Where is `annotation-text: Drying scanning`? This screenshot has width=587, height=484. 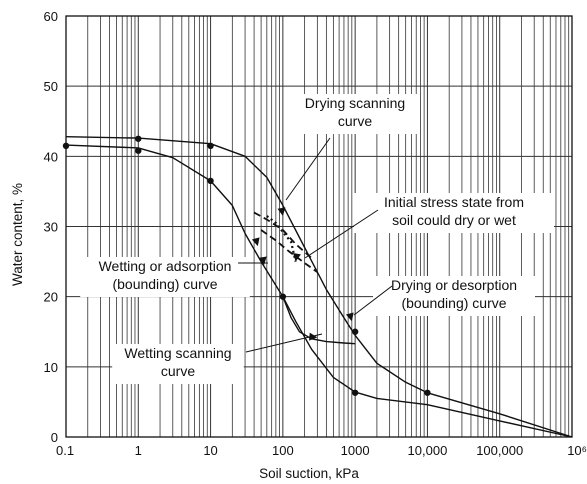
annotation-text: Drying scanning is located at coordinates (355, 103).